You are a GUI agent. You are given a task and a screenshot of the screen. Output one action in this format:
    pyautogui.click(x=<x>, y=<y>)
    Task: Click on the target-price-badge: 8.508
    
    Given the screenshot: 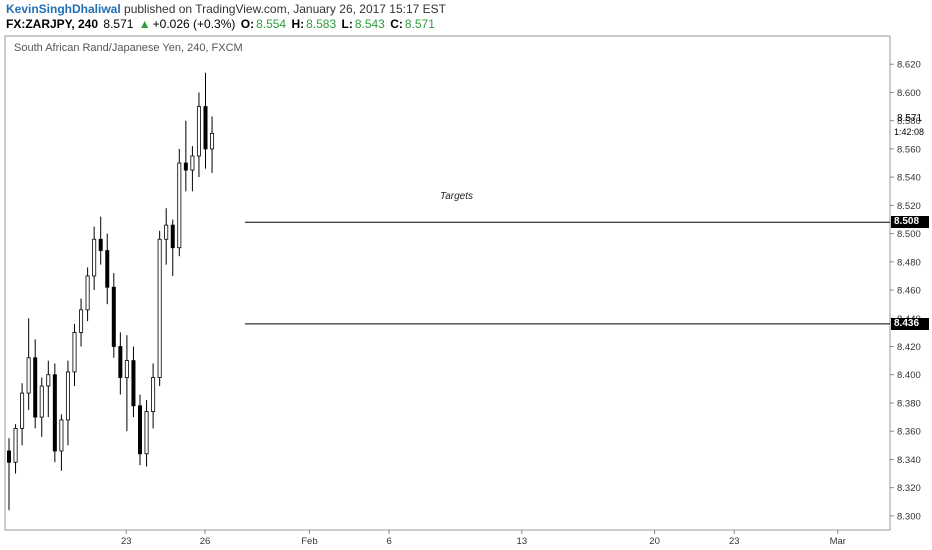 What is the action you would take?
    pyautogui.click(x=910, y=222)
    